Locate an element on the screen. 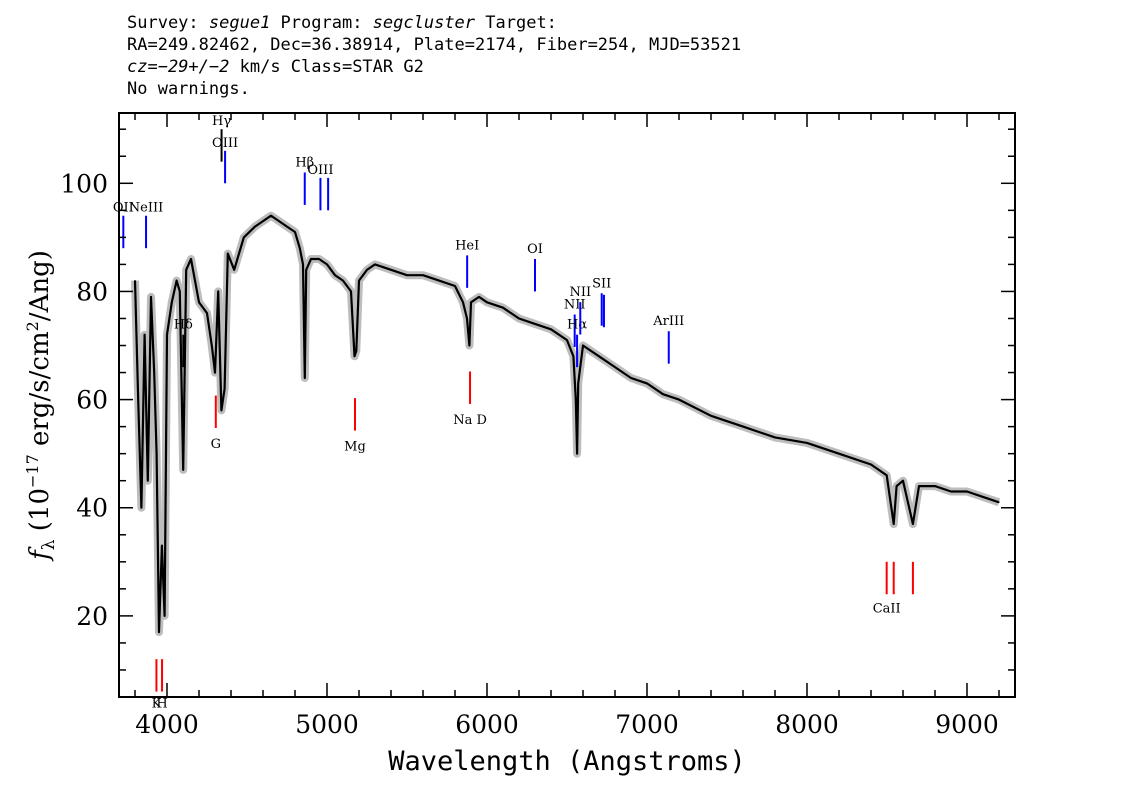  y-tick-label: 60 is located at coordinates (92, 400).